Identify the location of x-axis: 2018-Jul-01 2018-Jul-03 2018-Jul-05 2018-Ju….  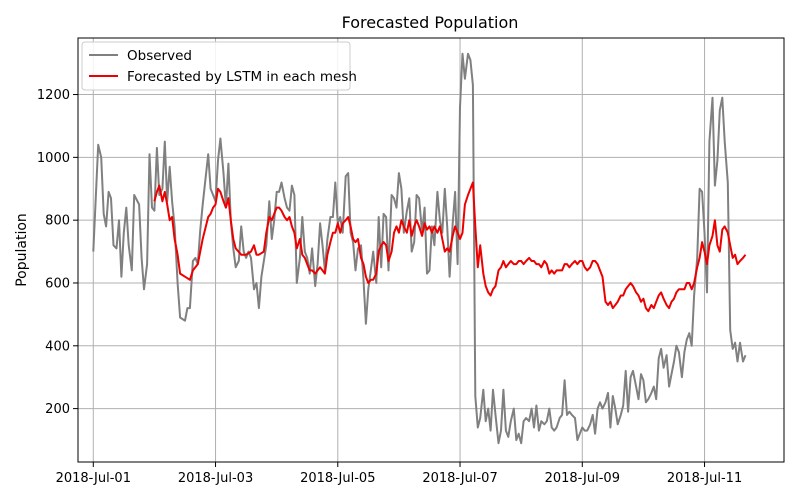
(399, 474).